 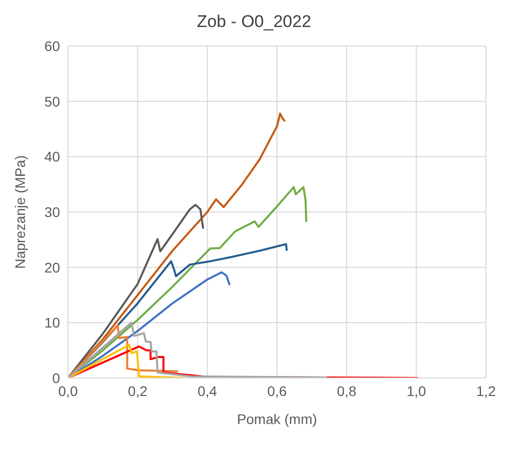 What do you see at coordinates (277, 390) in the screenshot?
I see `x-tick-label: 0,6` at bounding box center [277, 390].